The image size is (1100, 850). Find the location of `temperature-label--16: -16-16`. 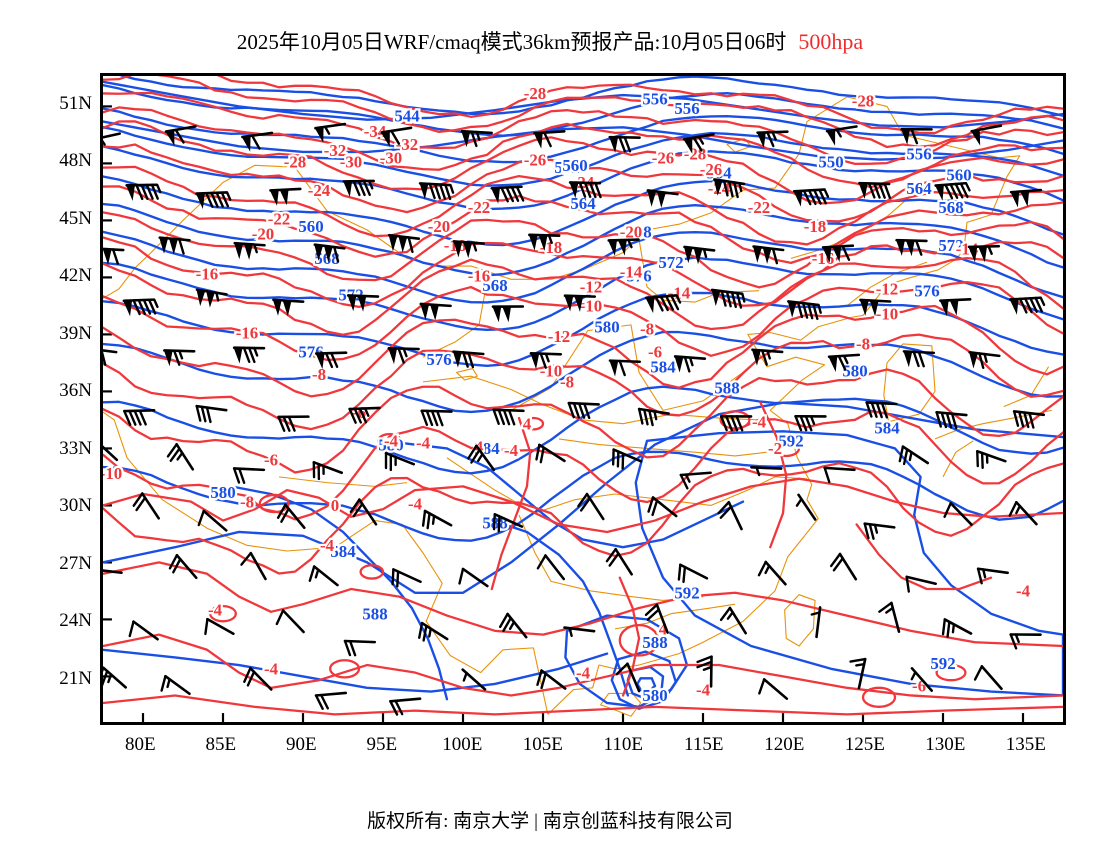

temperature-label--16: -16-16 is located at coordinates (207, 273).